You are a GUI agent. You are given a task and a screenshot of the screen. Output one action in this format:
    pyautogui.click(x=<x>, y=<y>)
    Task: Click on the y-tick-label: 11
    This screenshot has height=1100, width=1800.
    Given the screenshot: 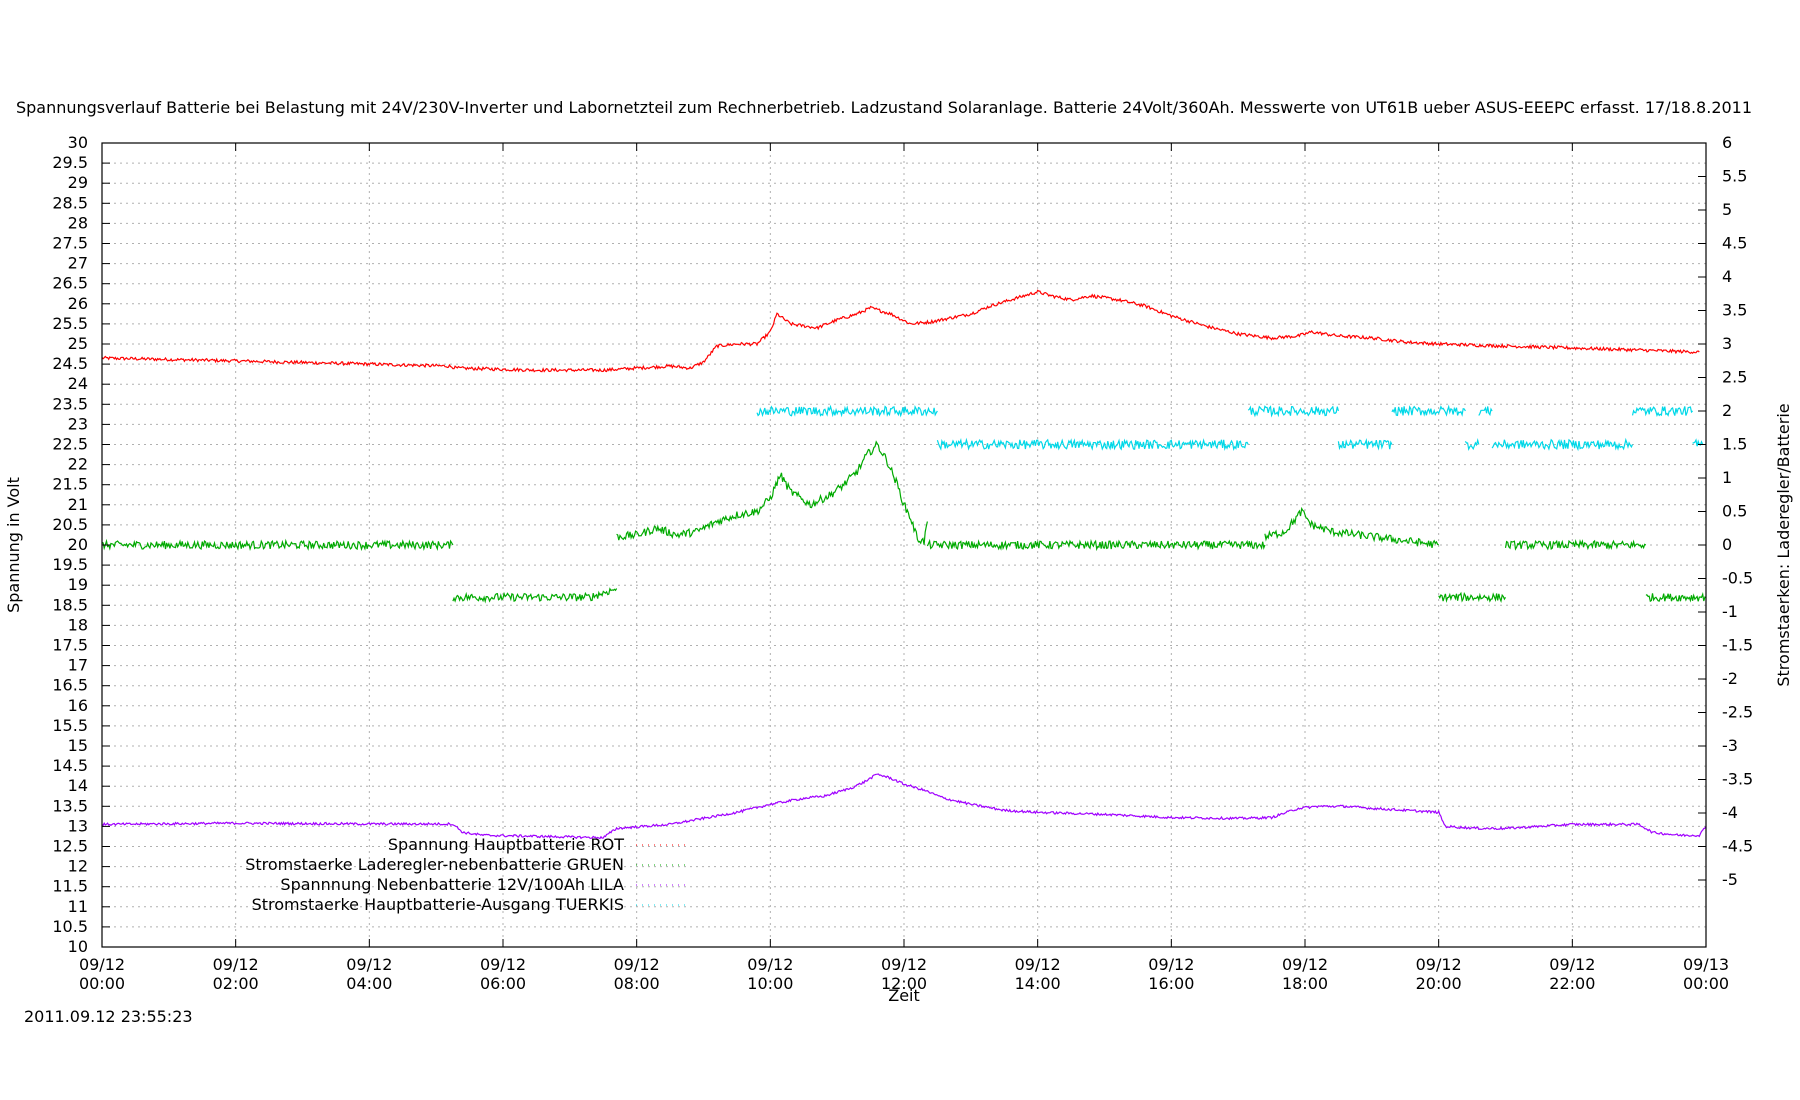 What is the action you would take?
    pyautogui.click(x=78, y=906)
    